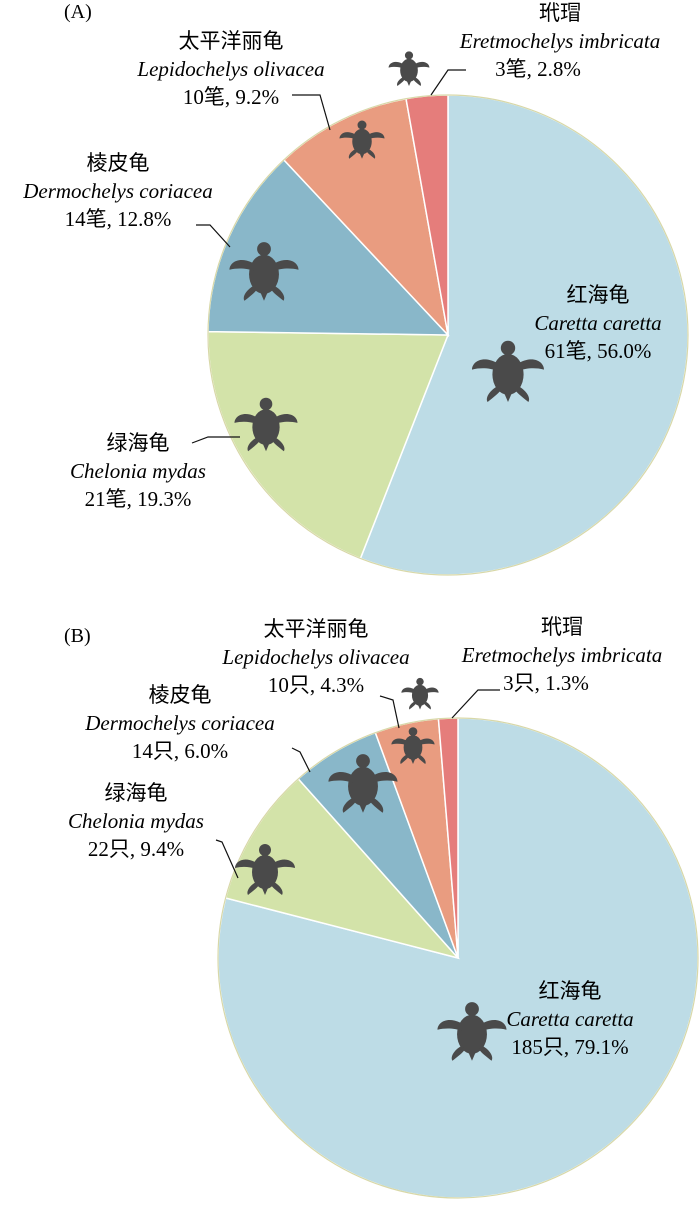 Image resolution: width=700 pixels, height=1214 pixels. What do you see at coordinates (562, 627) in the screenshot?
I see `species-cn-b-hawksbill: 玳瑁` at bounding box center [562, 627].